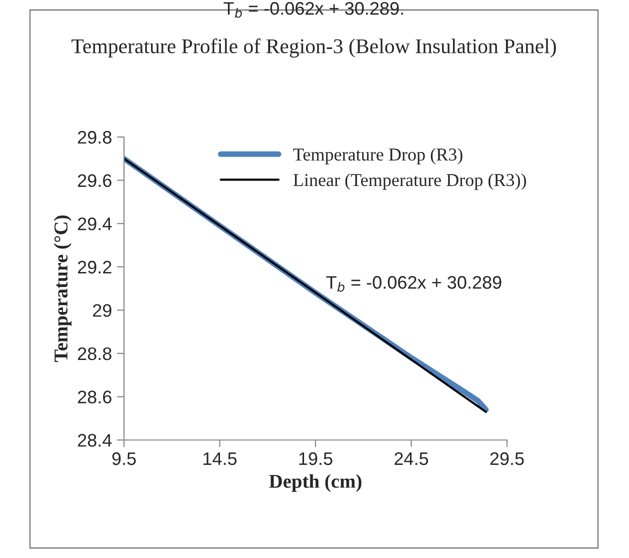 The width and height of the screenshot is (629, 558). Describe the element at coordinates (95, 224) in the screenshot. I see `y-tick-label: 29.4` at that location.